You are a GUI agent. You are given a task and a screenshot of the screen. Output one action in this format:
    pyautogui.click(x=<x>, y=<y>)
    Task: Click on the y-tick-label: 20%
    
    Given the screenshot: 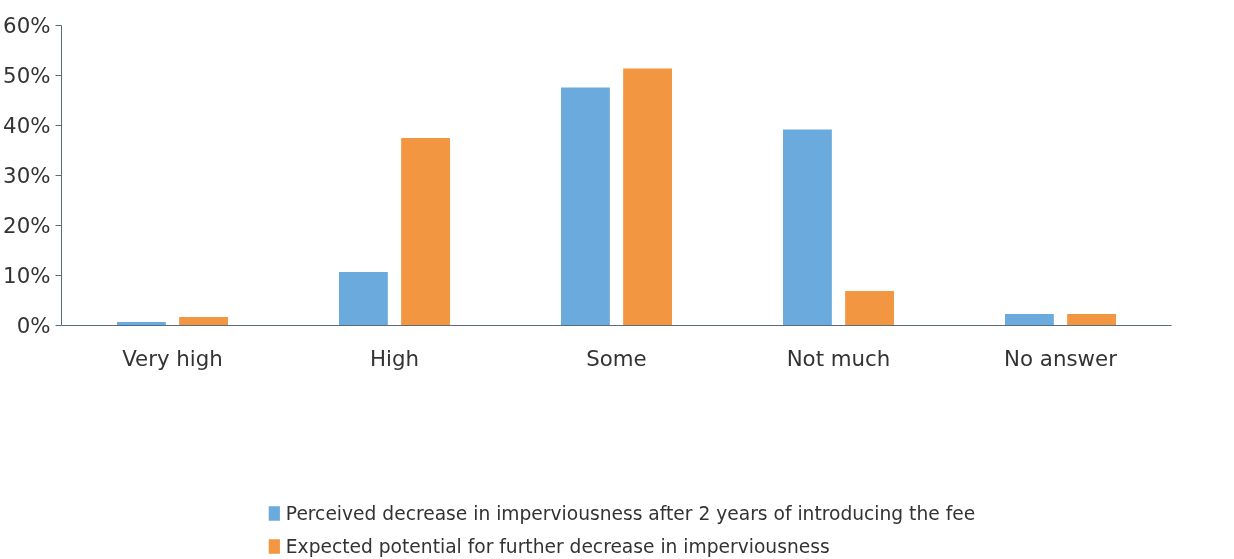 What is the action you would take?
    pyautogui.click(x=27, y=225)
    